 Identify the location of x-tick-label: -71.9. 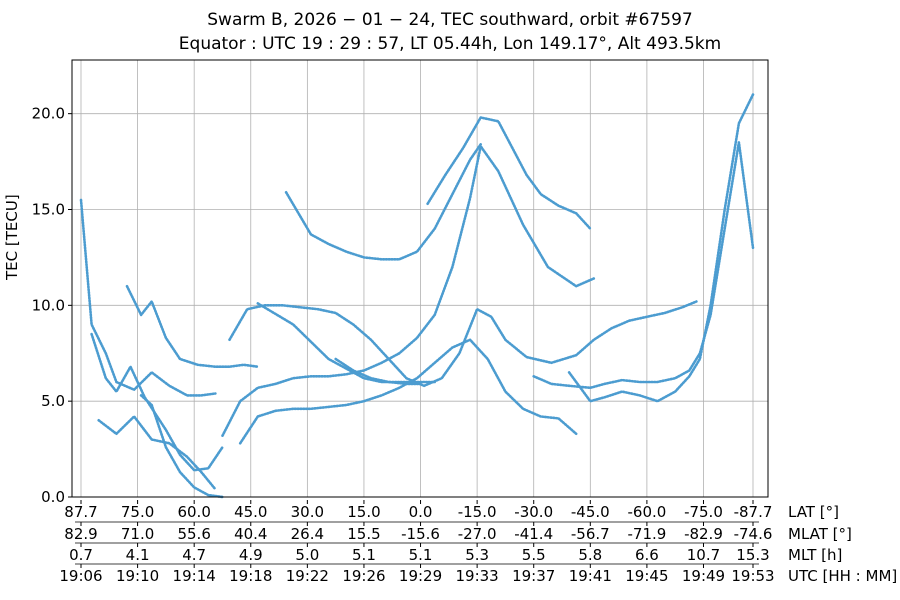
(646, 534).